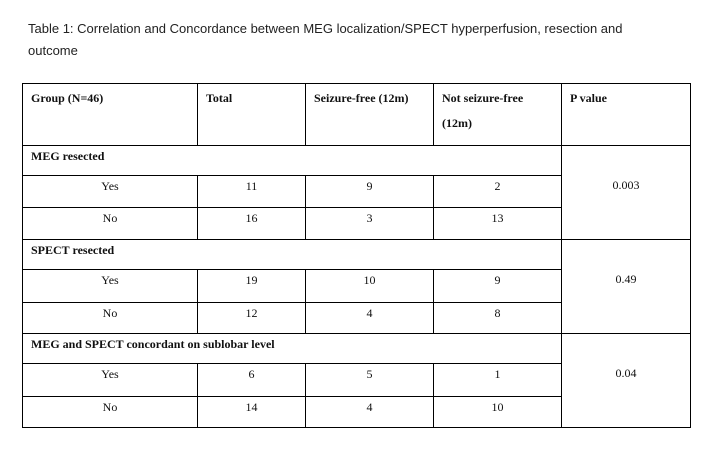 This screenshot has height=454, width=714. I want to click on header-seizure-free: Seizure-free (12m), so click(369, 114).